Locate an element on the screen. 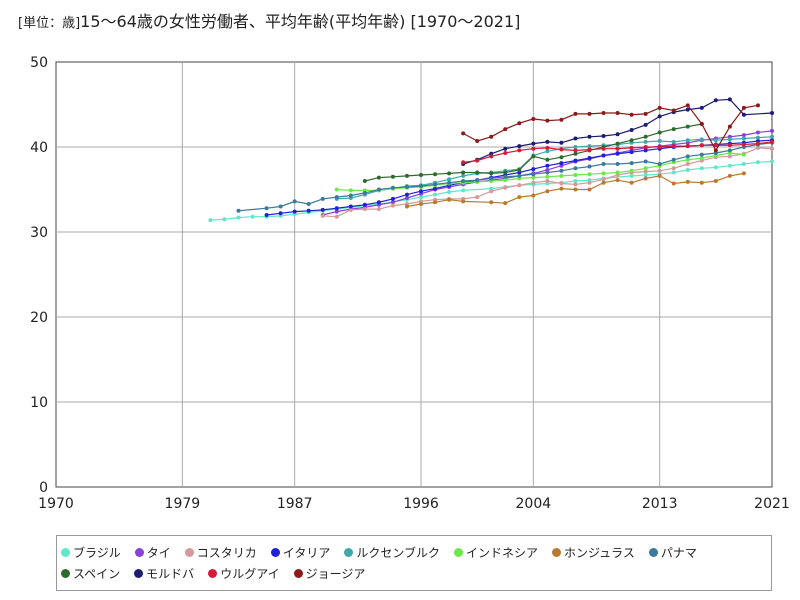  x-tick-label: 1987 is located at coordinates (295, 504).